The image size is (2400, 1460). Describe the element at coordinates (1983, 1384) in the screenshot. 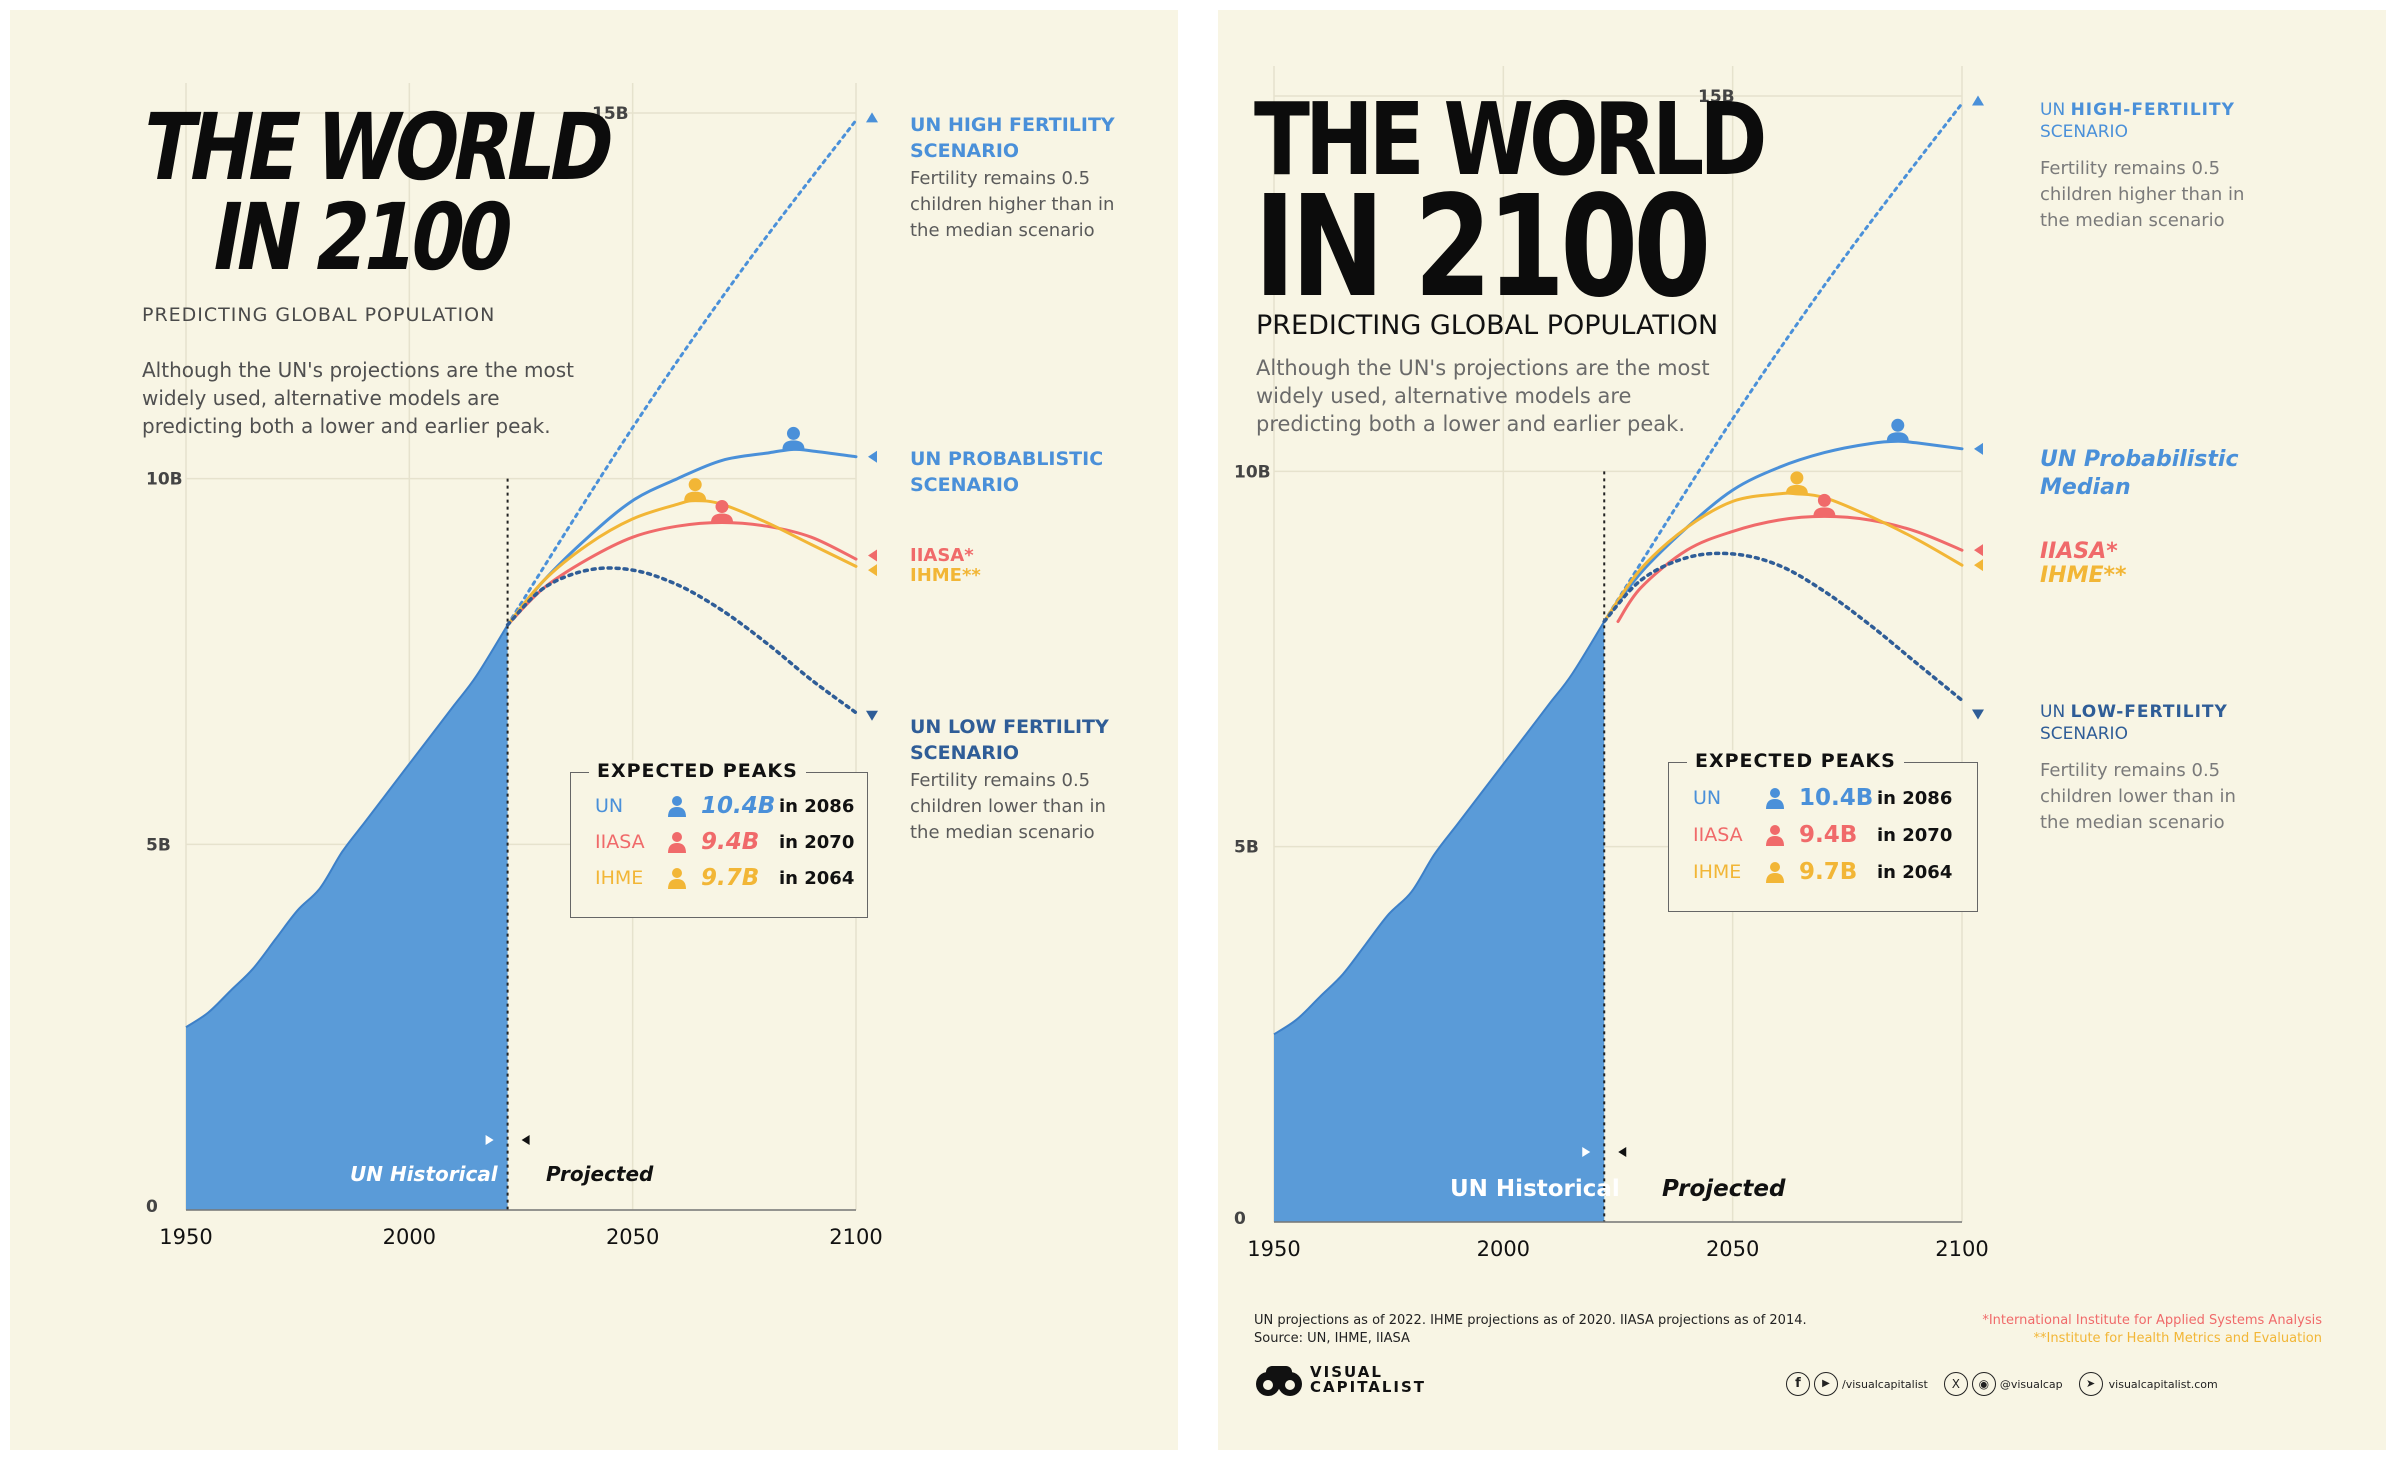

I see `instagram-icon: ◉` at that location.